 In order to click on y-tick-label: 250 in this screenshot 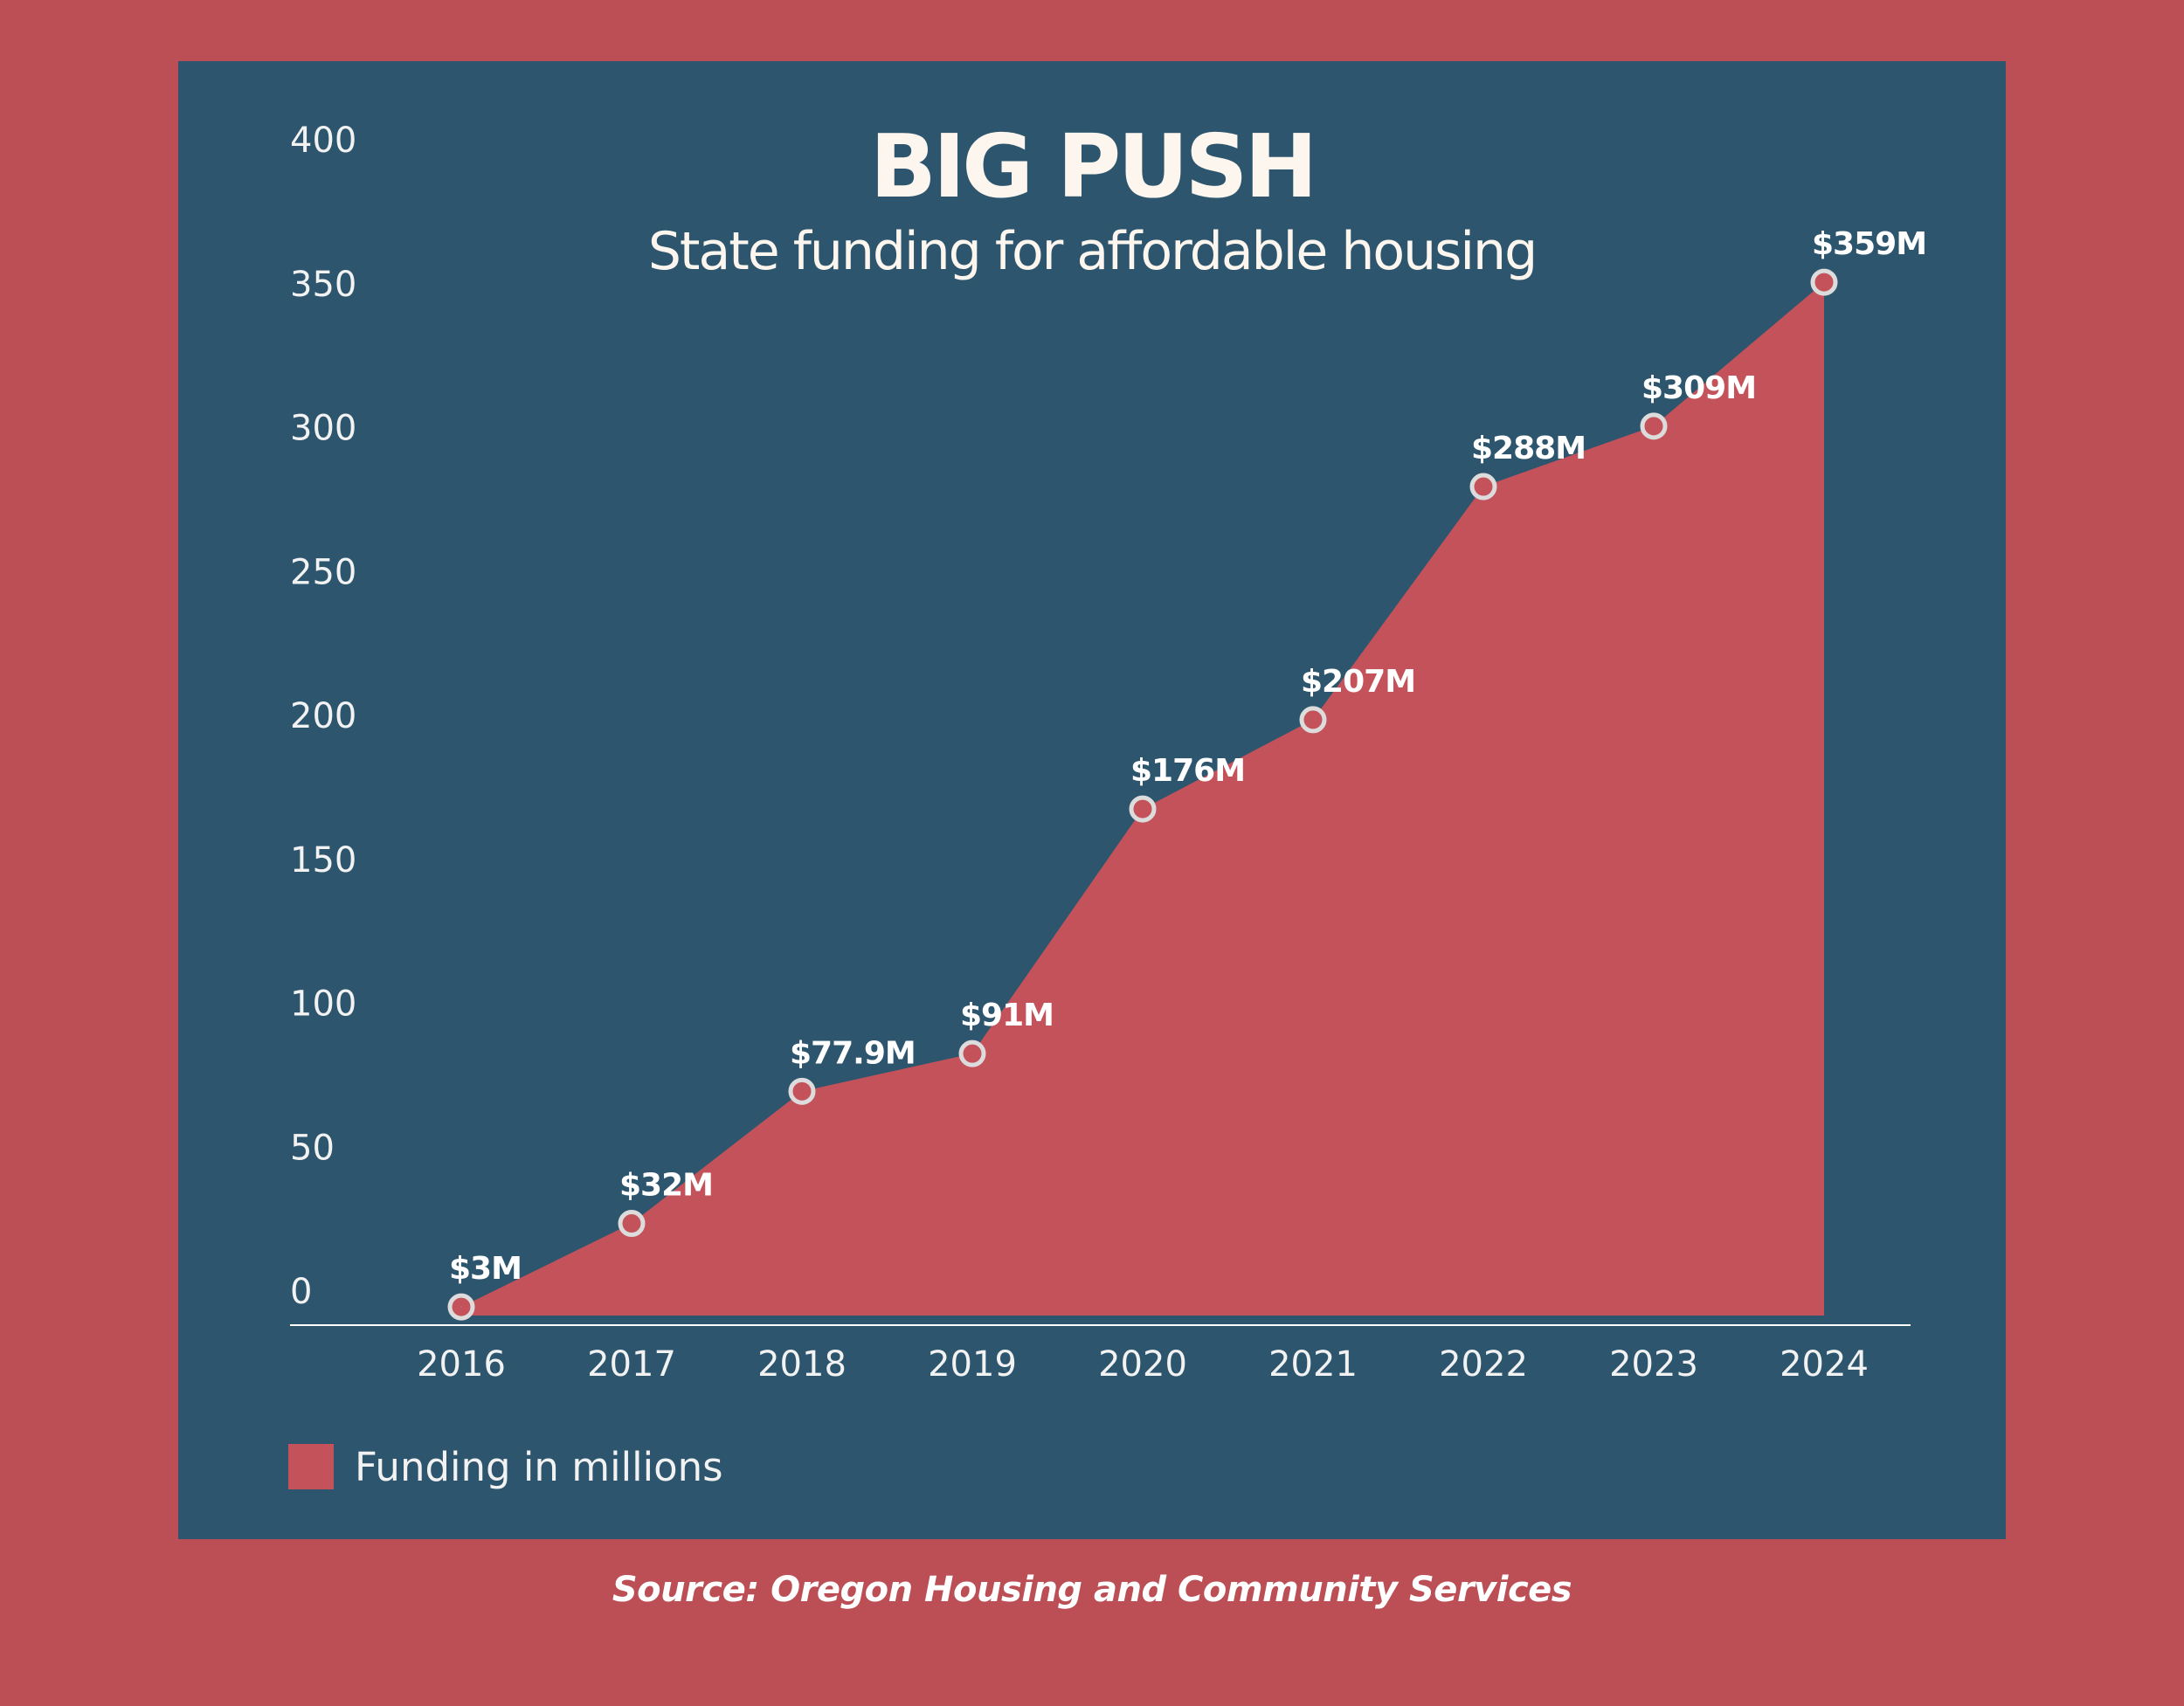, I will do `click(323, 572)`.